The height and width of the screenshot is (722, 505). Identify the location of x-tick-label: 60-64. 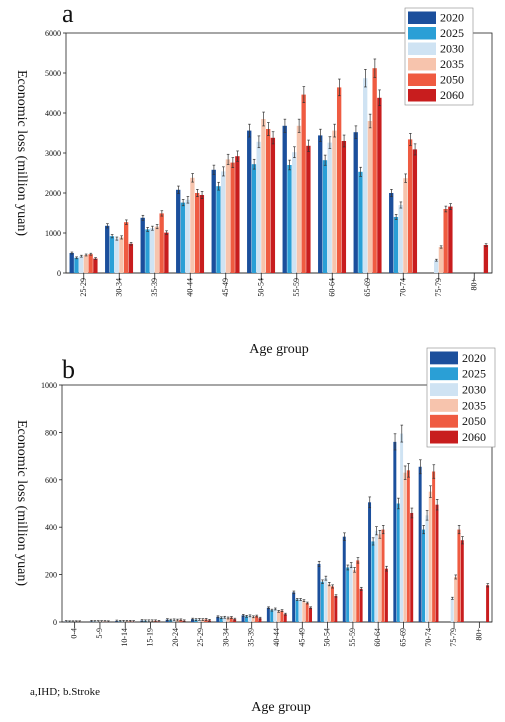
(331, 287).